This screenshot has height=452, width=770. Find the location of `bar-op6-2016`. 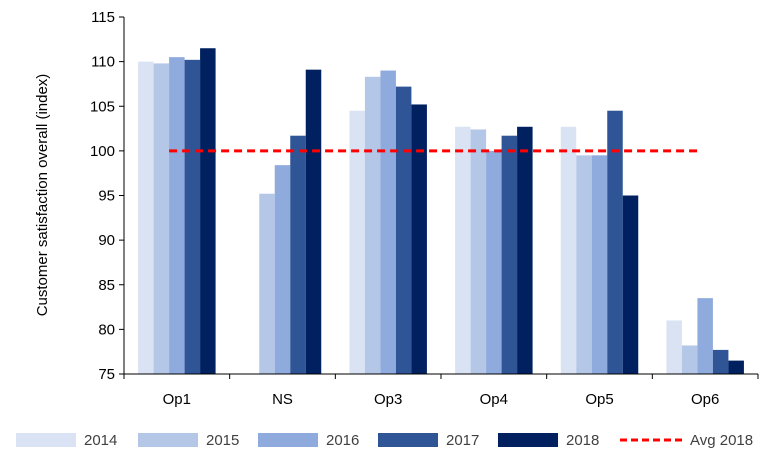

bar-op6-2016 is located at coordinates (705, 336).